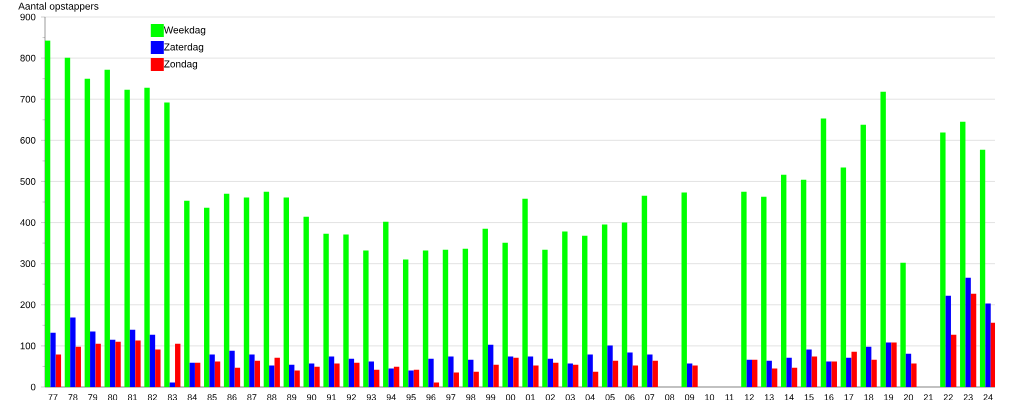 This screenshot has width=1015, height=400. What do you see at coordinates (172, 397) in the screenshot?
I see `x-tick-label: 83` at bounding box center [172, 397].